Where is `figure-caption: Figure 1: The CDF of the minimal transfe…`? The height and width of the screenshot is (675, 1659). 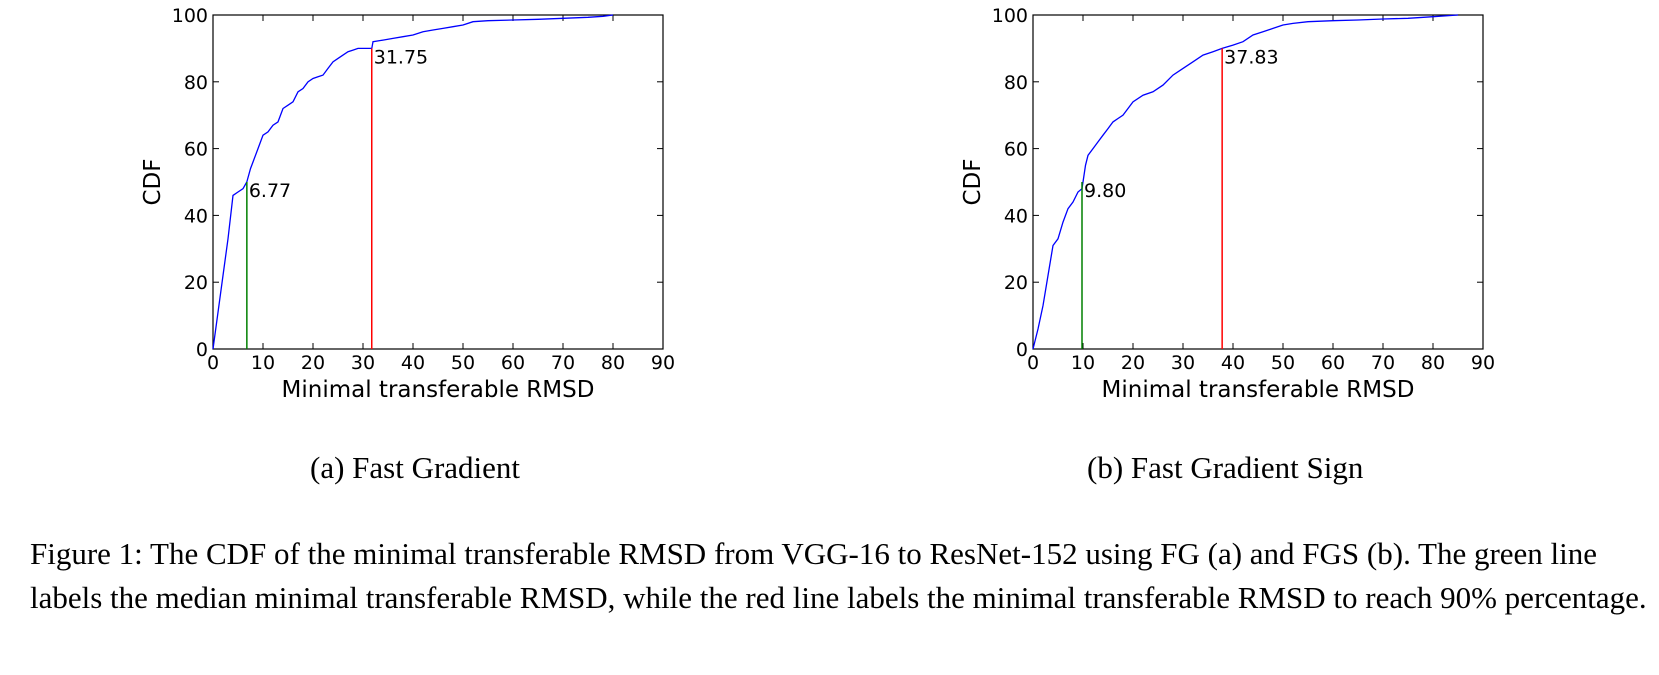 figure-caption: Figure 1: The CDF of the minimal transfe… is located at coordinates (840, 576).